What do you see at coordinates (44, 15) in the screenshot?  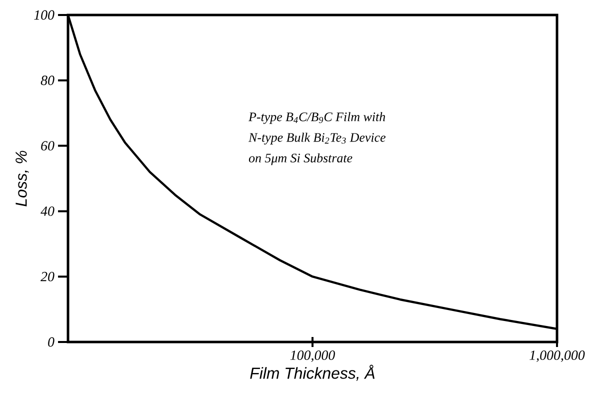 I see `y-tick-label: 100` at bounding box center [44, 15].